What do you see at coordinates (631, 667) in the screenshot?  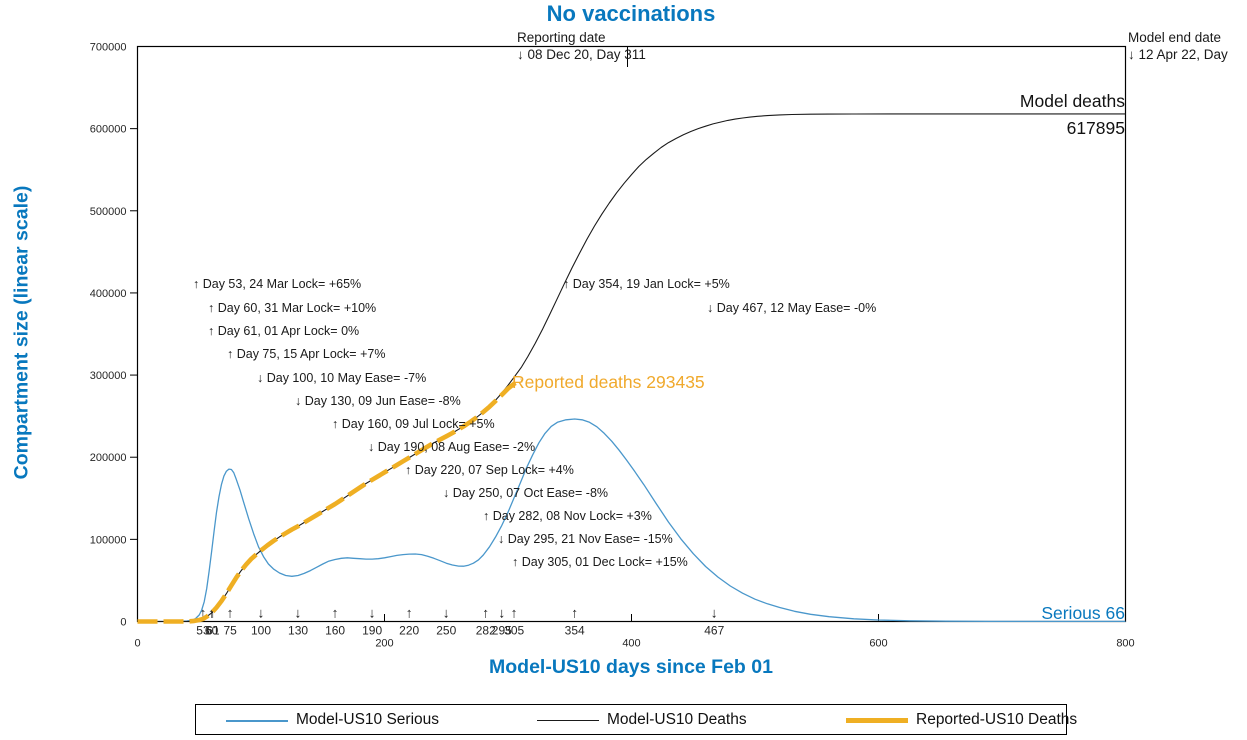 I see `x-axis-label: Model-US10 days since Feb 01` at bounding box center [631, 667].